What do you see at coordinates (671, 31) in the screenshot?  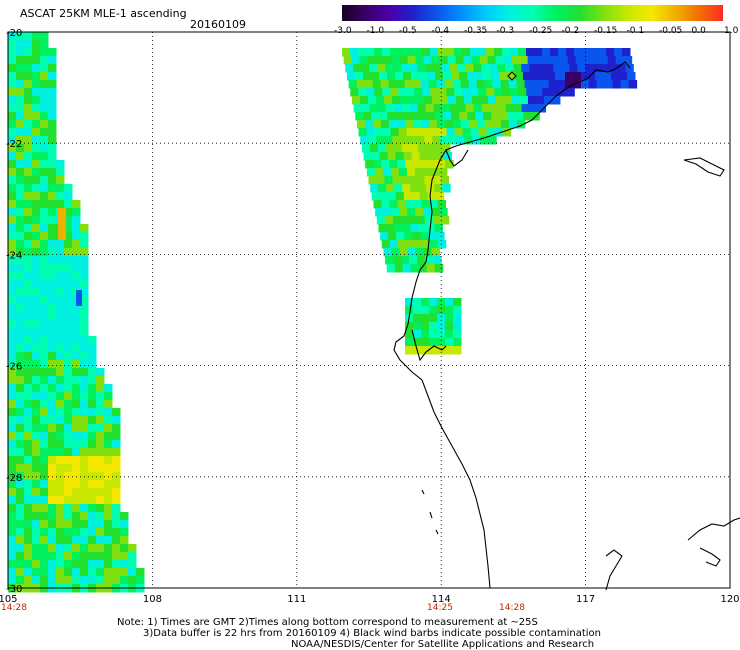 I see `colorbar-tick-label: -0.05` at bounding box center [671, 31].